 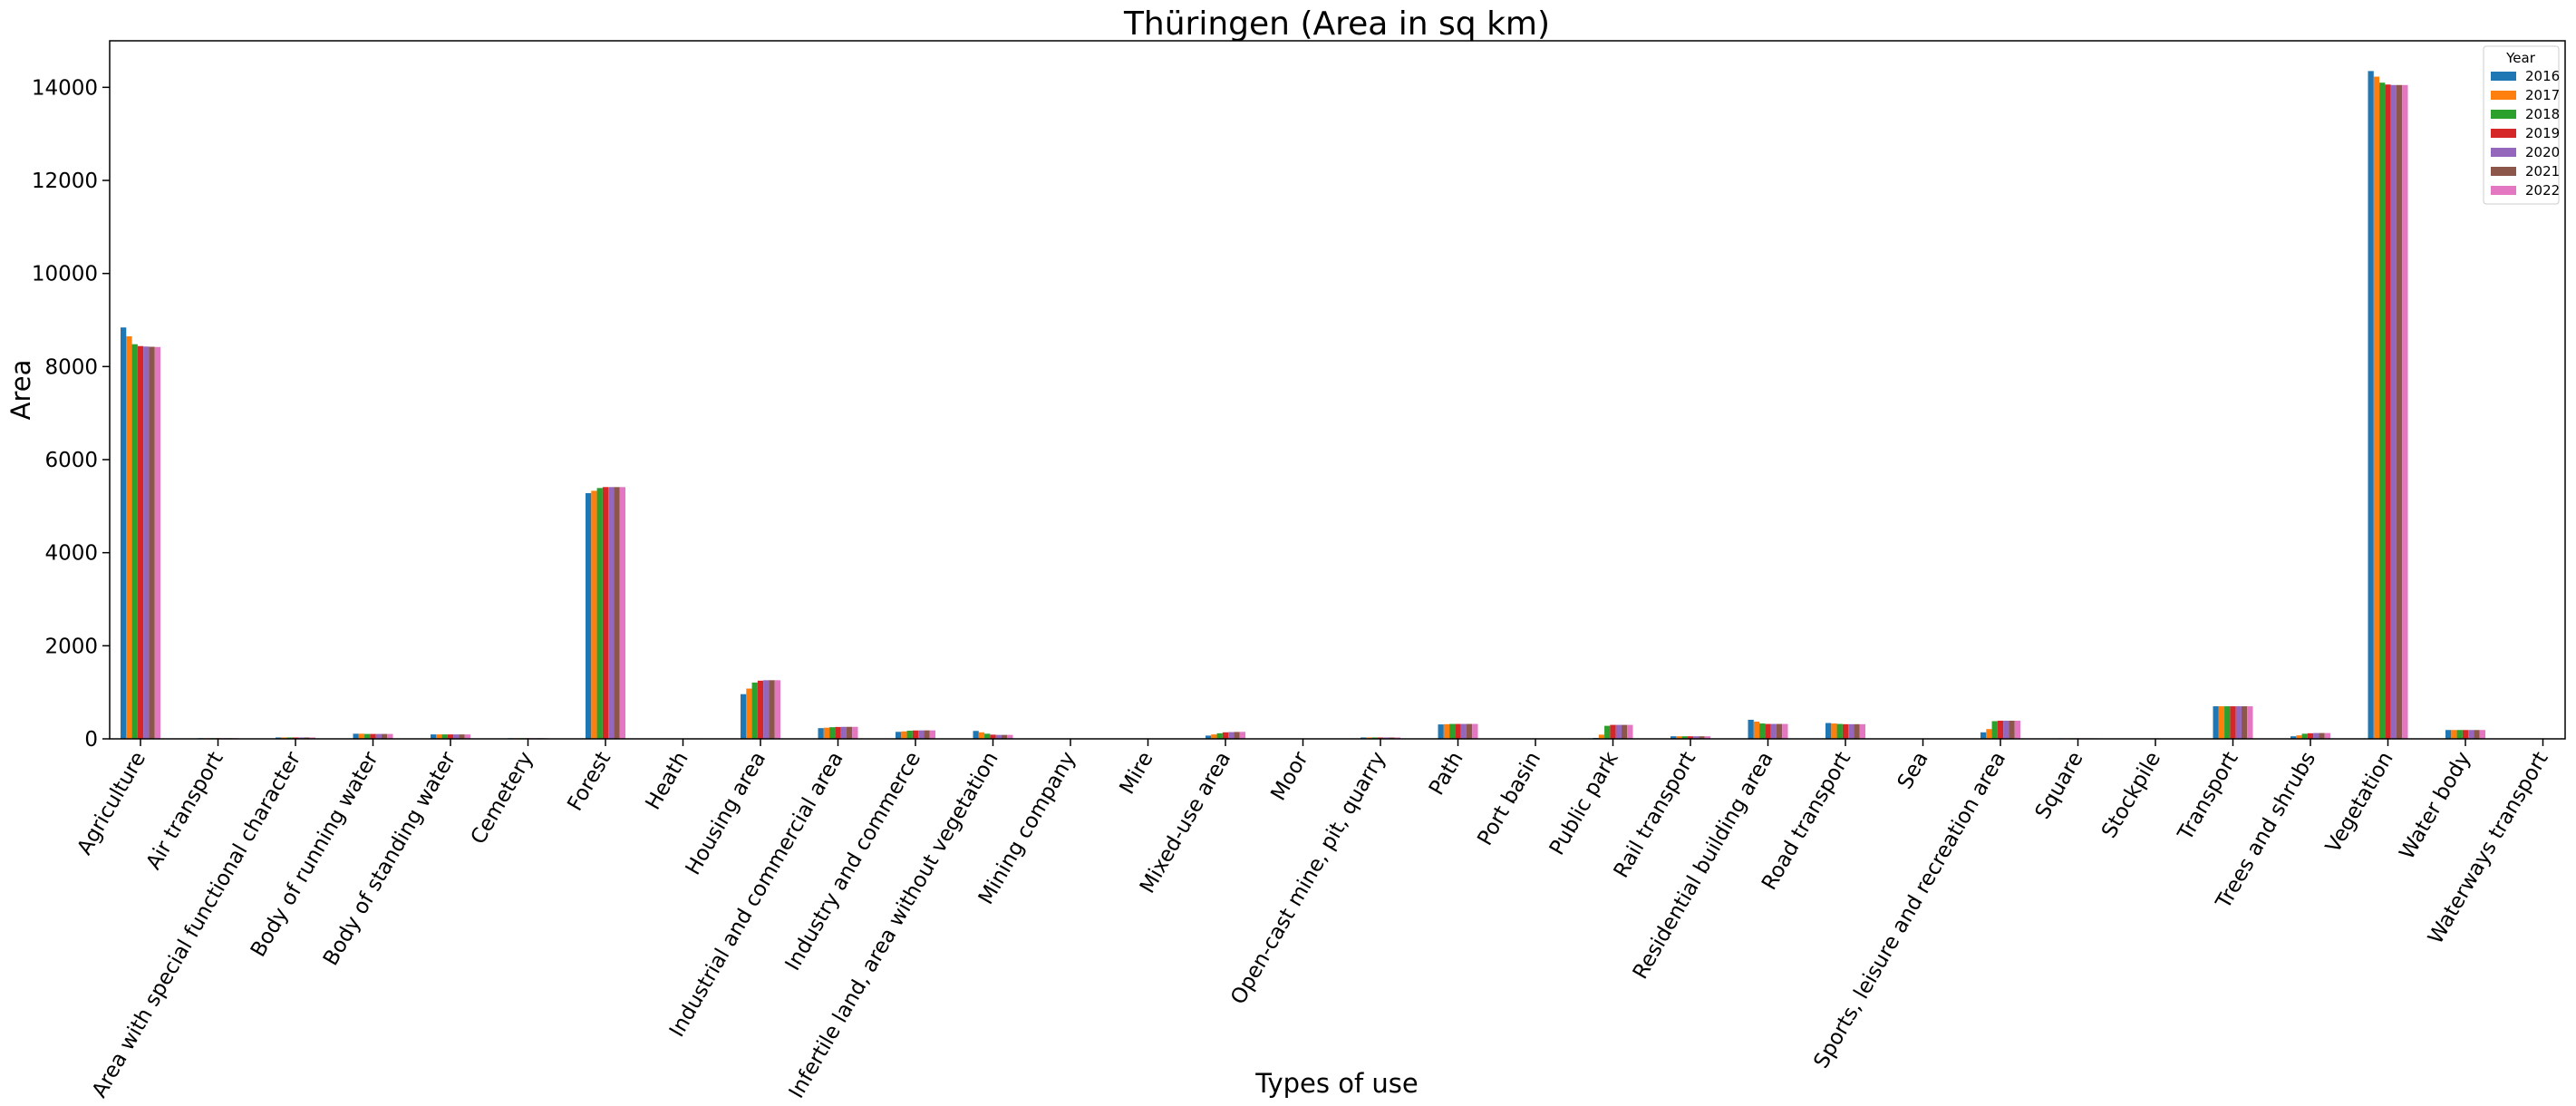 I want to click on x-tick-label: Rail transport, so click(x=1655, y=815).